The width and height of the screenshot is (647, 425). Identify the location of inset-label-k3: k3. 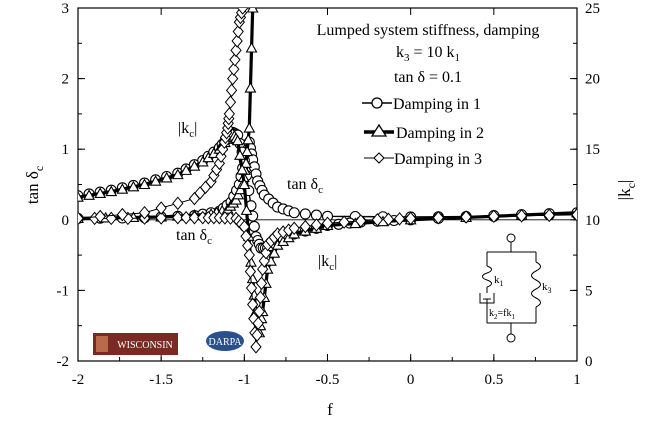
(547, 288).